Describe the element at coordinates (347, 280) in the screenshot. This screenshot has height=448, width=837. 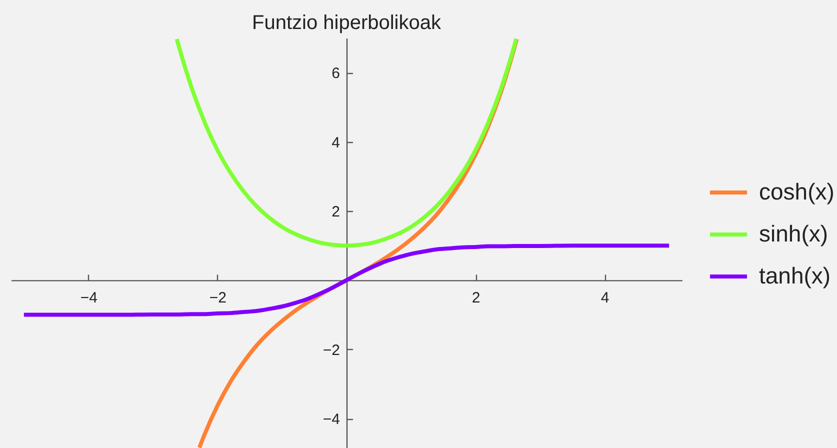
I see `line-series` at that location.